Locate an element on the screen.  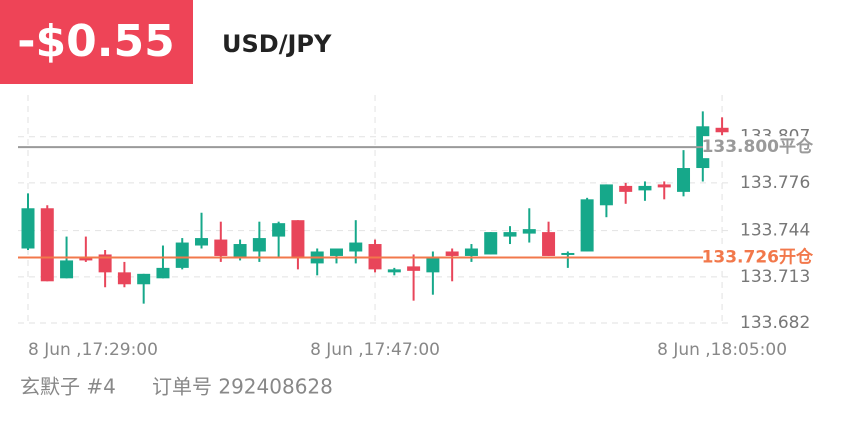
x-tick-label: 8 Jun ,18:05:00 is located at coordinates (722, 350).